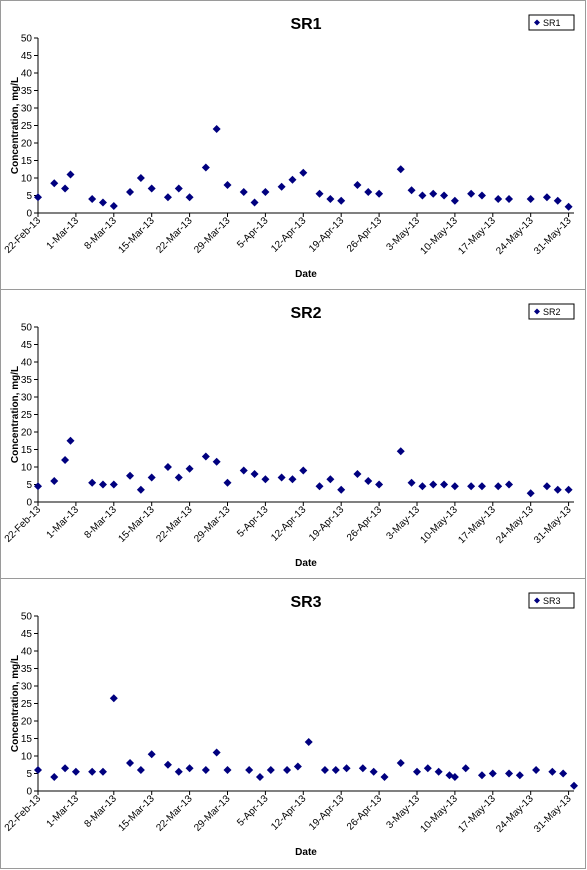  I want to click on x-tick-label: 31-May-13, so click(553, 236).